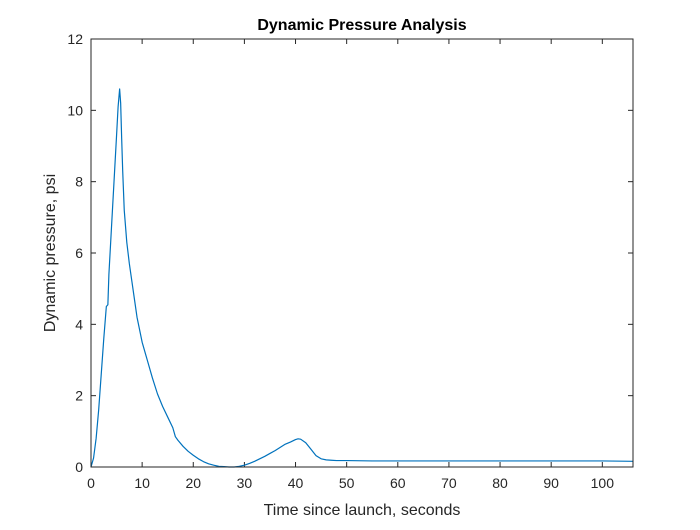  I want to click on y-tick-label: 2, so click(79, 396).